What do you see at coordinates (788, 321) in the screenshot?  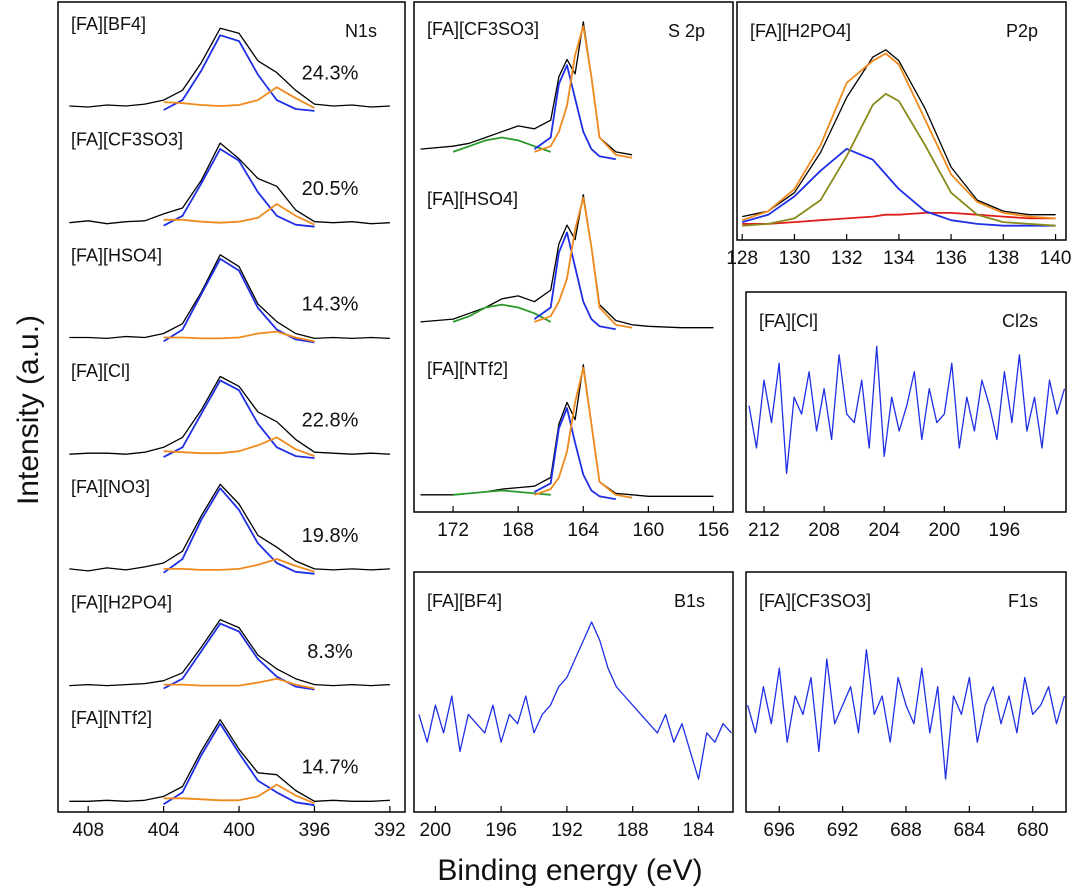 I see `sample-label: [FA][Cl]` at bounding box center [788, 321].